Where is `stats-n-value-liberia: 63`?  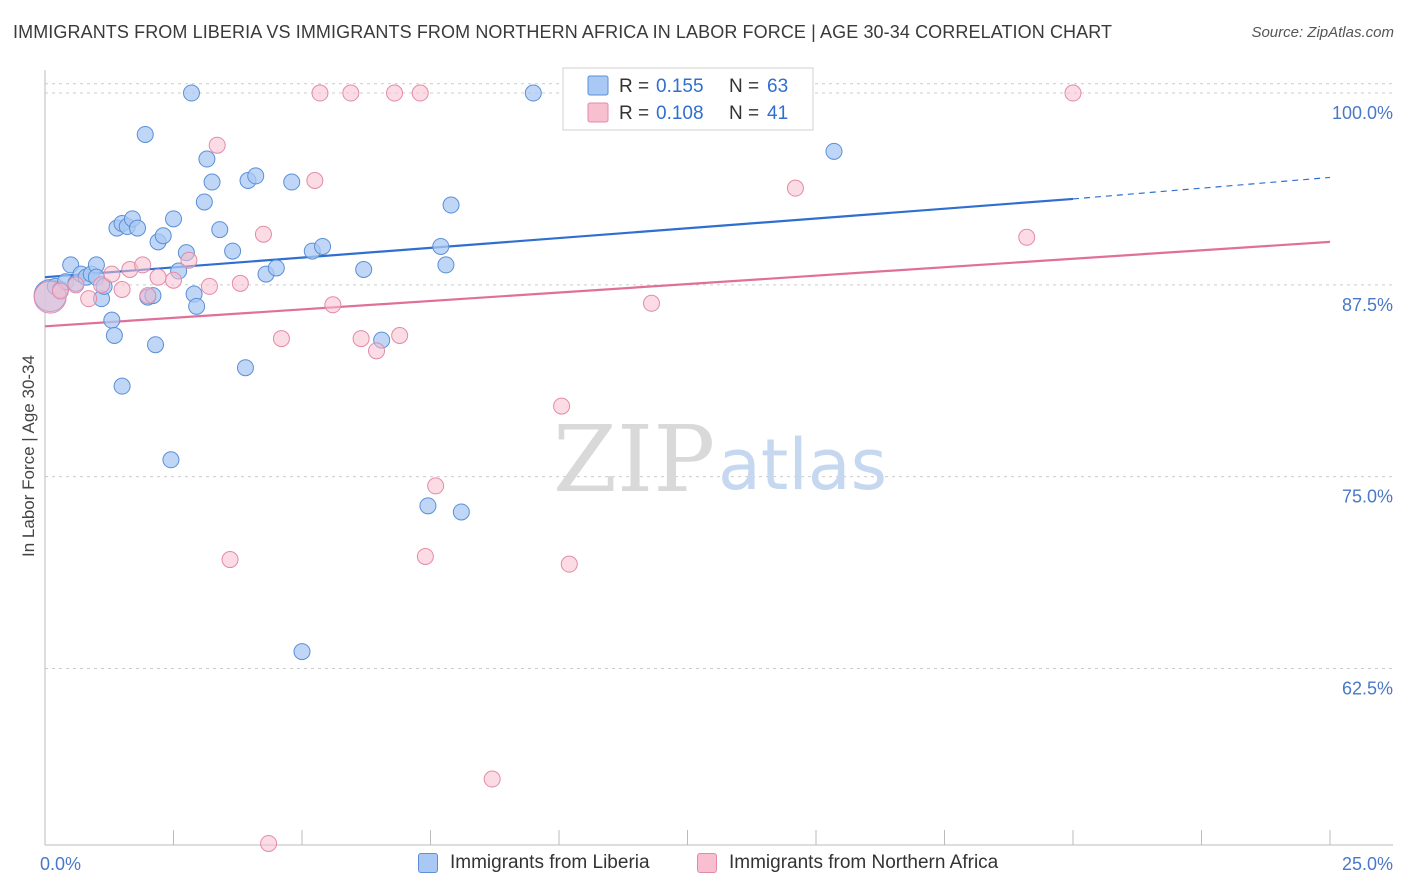
stats-n-value-liberia: 63 is located at coordinates (777, 86).